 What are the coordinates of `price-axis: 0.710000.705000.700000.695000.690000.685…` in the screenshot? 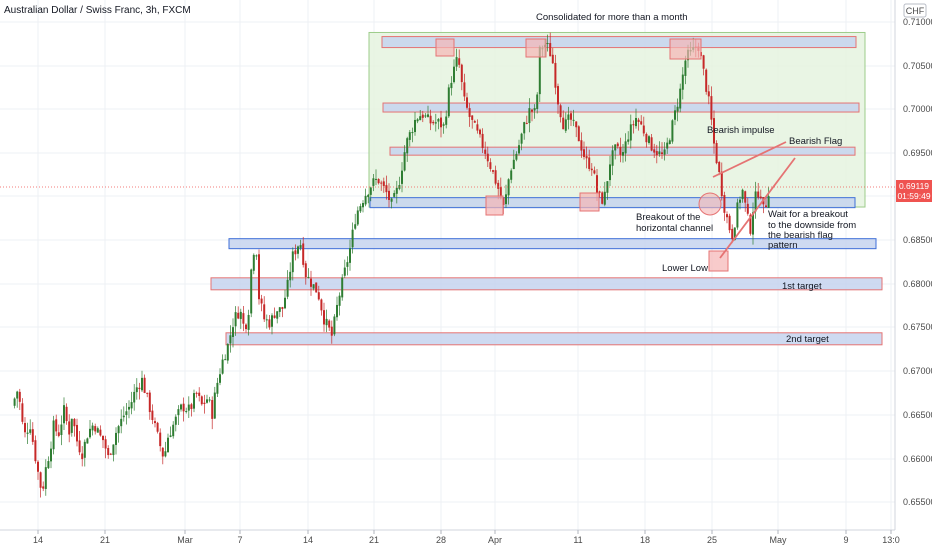 It's located at (917, 262).